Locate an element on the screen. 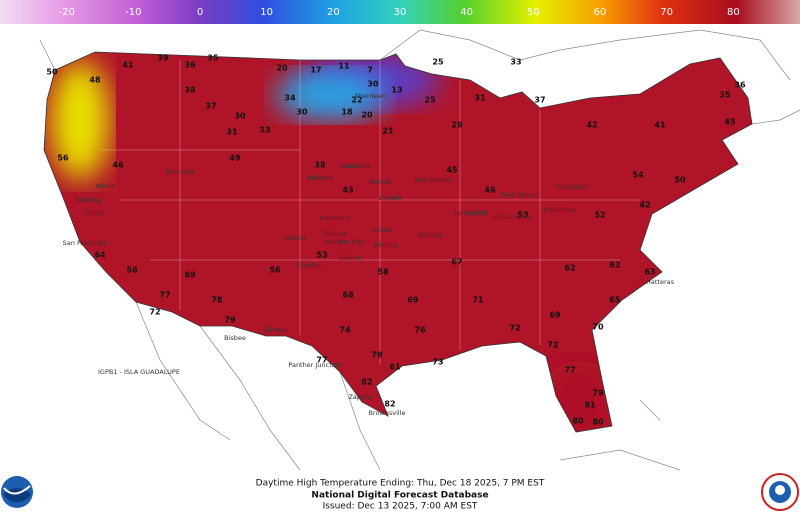 The image size is (800, 519). temperature-label: 76 is located at coordinates (420, 330).